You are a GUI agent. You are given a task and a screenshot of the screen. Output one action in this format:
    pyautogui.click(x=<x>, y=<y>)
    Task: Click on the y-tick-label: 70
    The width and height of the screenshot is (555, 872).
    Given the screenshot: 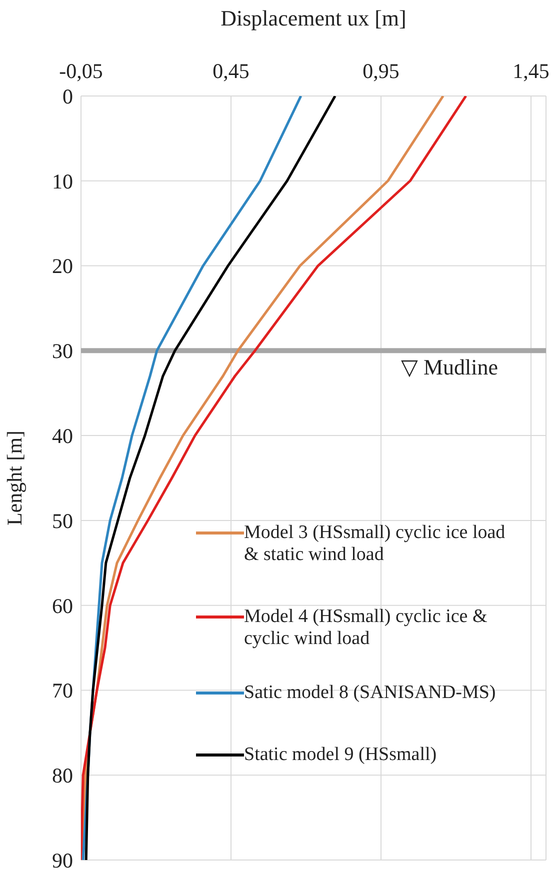 What is the action you would take?
    pyautogui.click(x=62, y=690)
    